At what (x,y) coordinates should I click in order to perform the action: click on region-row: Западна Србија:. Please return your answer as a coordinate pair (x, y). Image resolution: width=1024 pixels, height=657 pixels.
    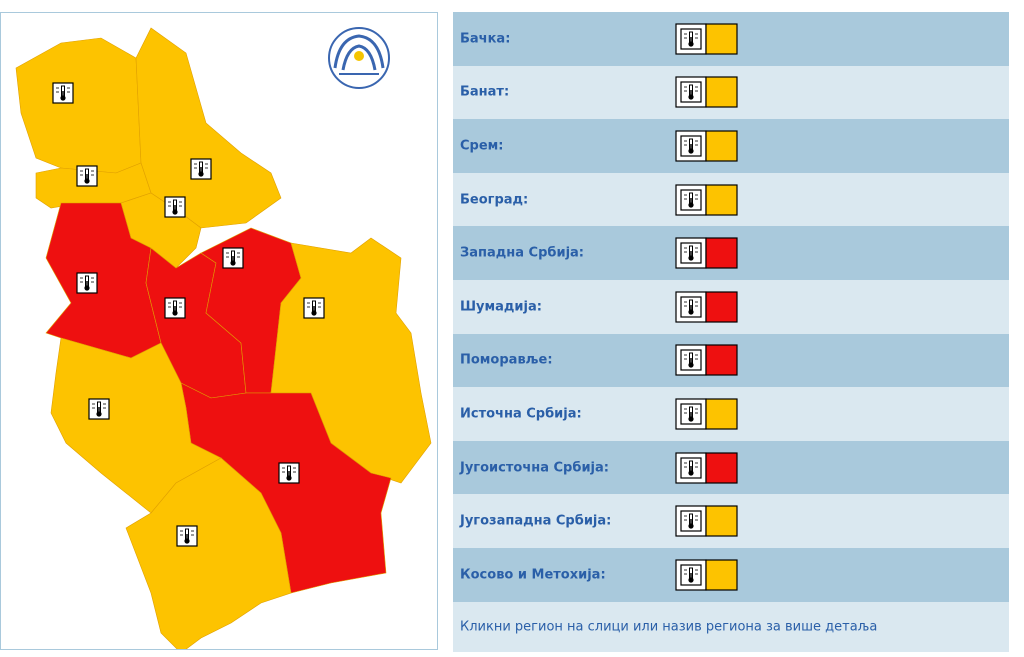
    Looking at the image, I should click on (731, 253).